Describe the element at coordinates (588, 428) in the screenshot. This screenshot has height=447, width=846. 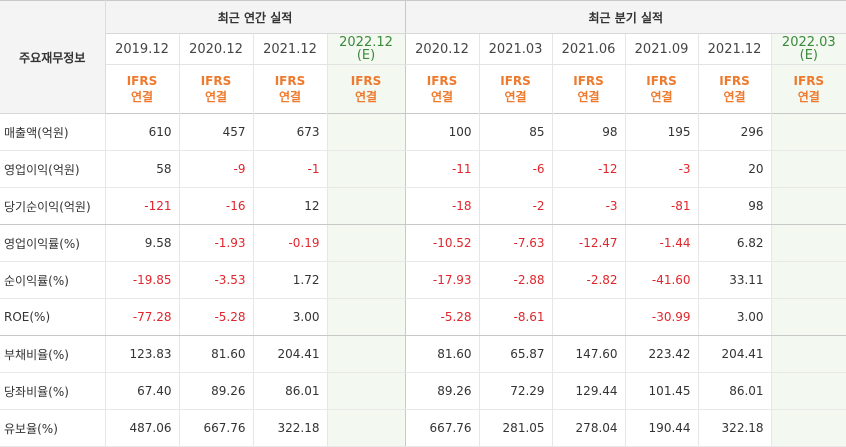
I see `metric-value: 278.04` at that location.